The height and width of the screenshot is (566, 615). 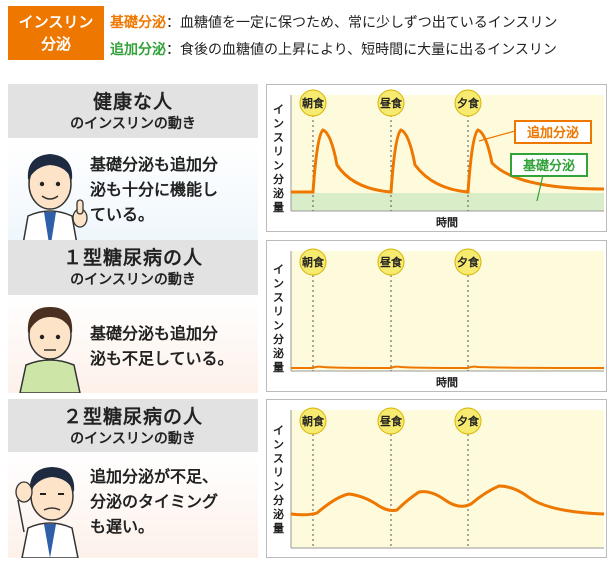 I want to click on section-type2-title-box: ２型糖尿病の人 のインスリンの動き, so click(x=133, y=425).